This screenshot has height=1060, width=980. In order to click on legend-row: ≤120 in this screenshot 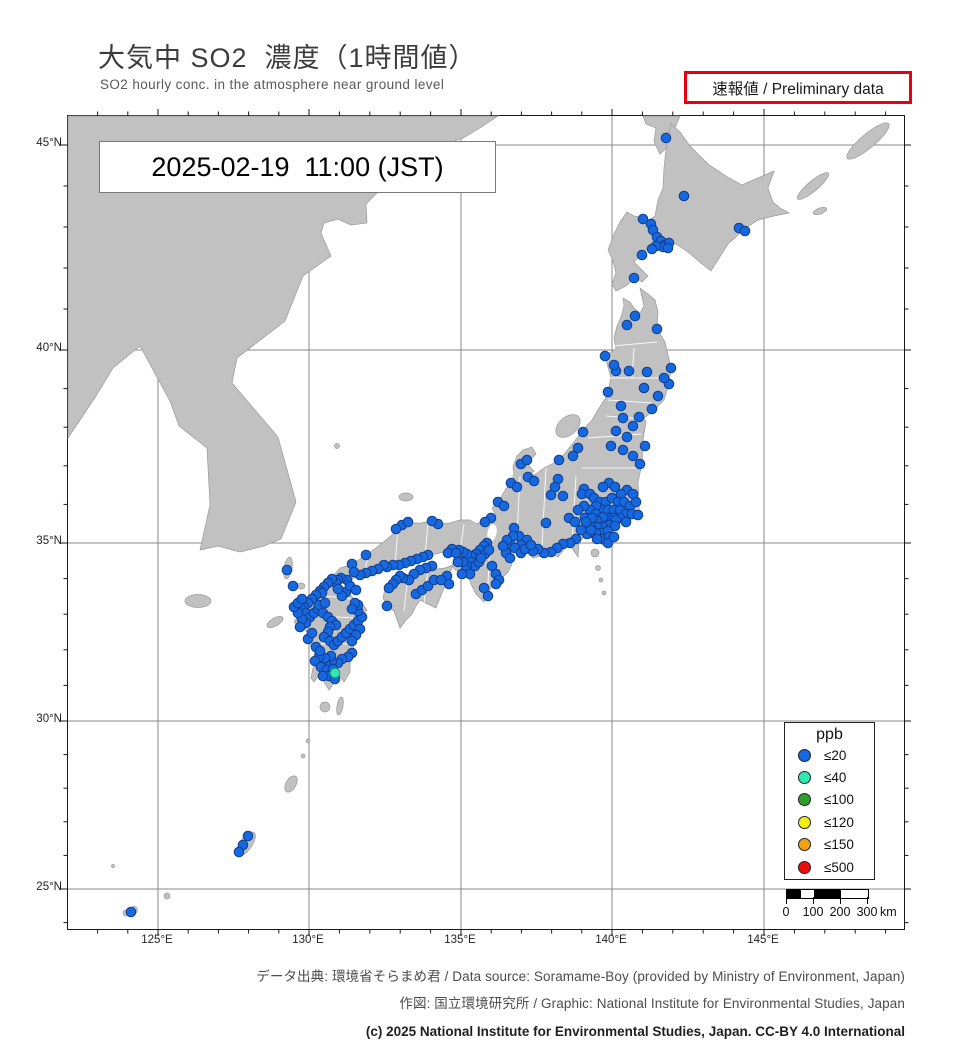, I will do `click(829, 822)`.